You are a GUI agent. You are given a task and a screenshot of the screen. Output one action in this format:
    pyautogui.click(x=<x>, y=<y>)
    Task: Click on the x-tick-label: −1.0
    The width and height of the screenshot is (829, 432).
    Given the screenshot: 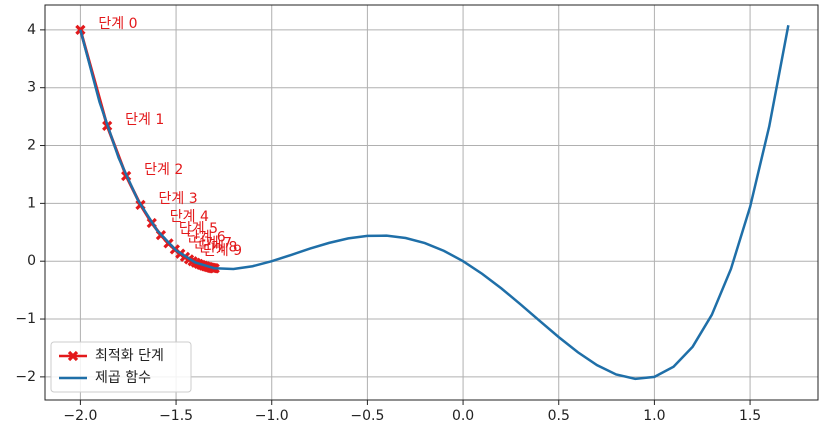 What is the action you would take?
    pyautogui.click(x=272, y=416)
    